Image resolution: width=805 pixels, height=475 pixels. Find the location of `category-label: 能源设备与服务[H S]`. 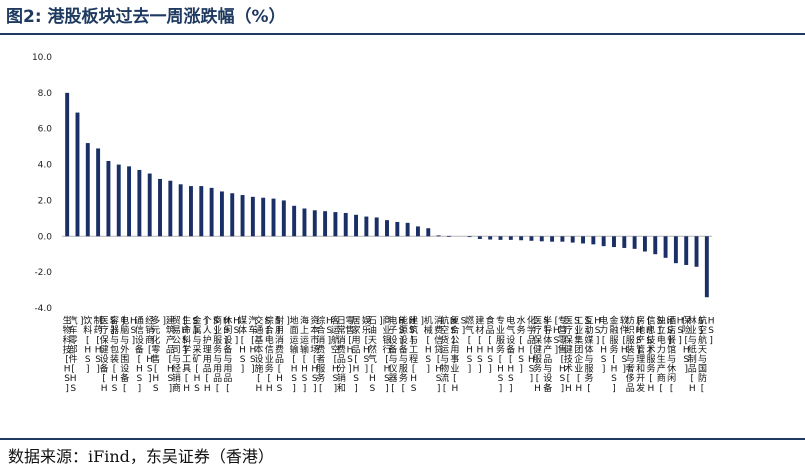

category-label: 能源设备与服务[H S] is located at coordinates (407, 354).